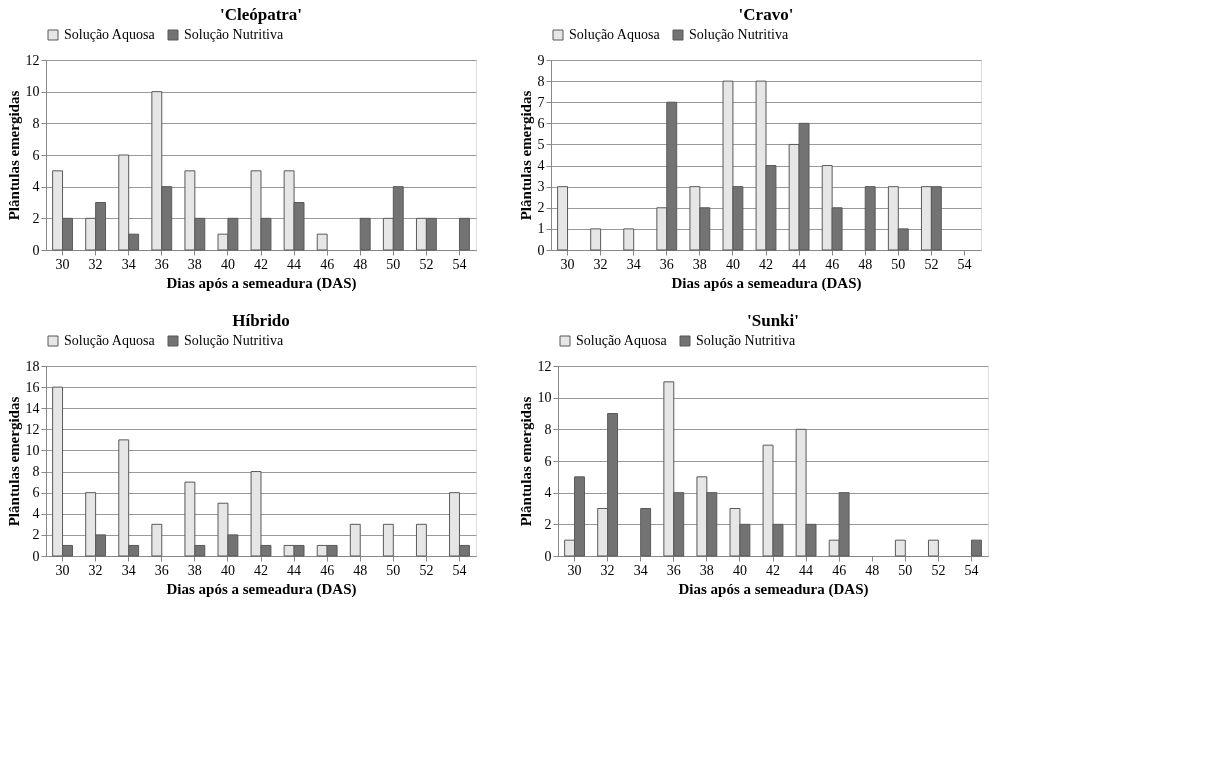 This screenshot has height=774, width=1205. Describe the element at coordinates (32, 366) in the screenshot. I see `y-tick-label: 18` at that location.